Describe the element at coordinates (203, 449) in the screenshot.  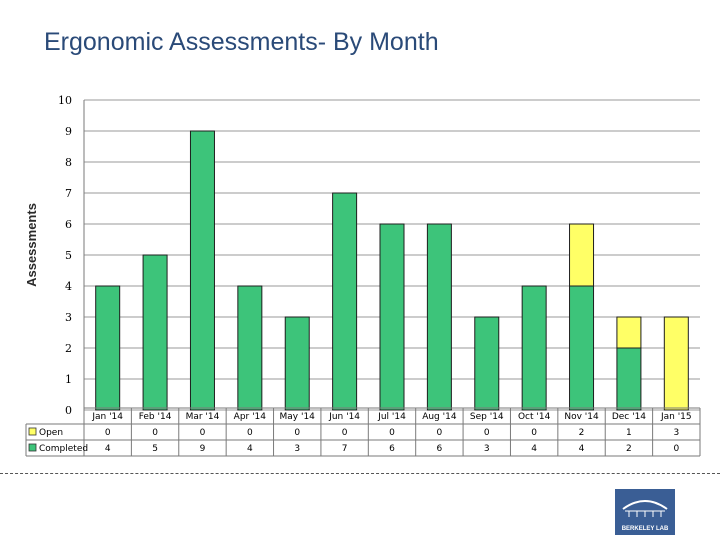
I see `table-cell: 9` at that location.